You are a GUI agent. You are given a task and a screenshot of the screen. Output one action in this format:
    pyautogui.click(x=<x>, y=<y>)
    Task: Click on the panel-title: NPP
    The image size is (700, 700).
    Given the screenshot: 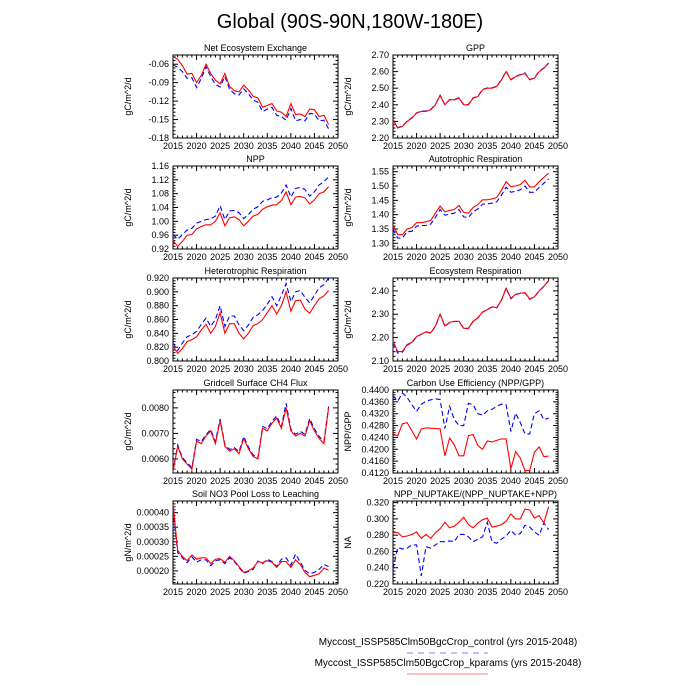 What is the action you would take?
    pyautogui.click(x=255, y=159)
    